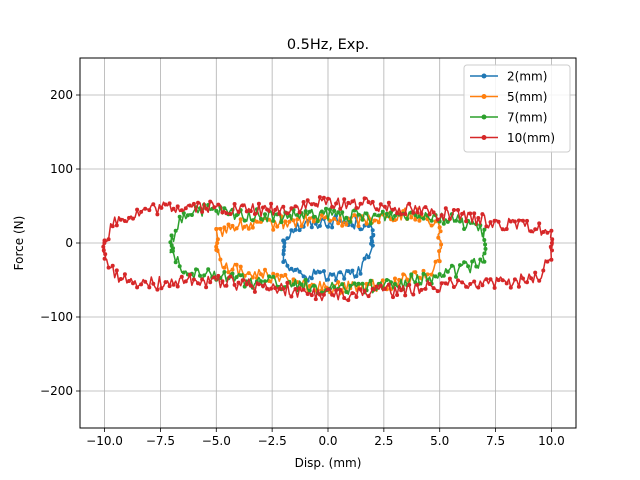 This screenshot has height=480, width=640. I want to click on x-tick-label: −7.5, so click(160, 441).